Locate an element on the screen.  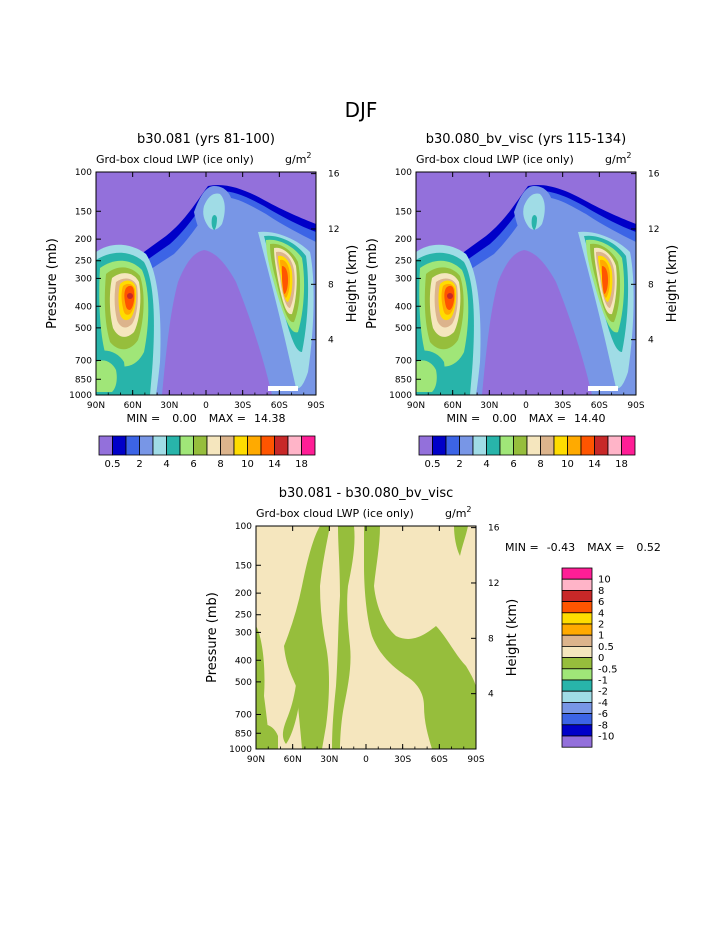
panel-right-units-base: g/m is located at coordinates (615, 159).